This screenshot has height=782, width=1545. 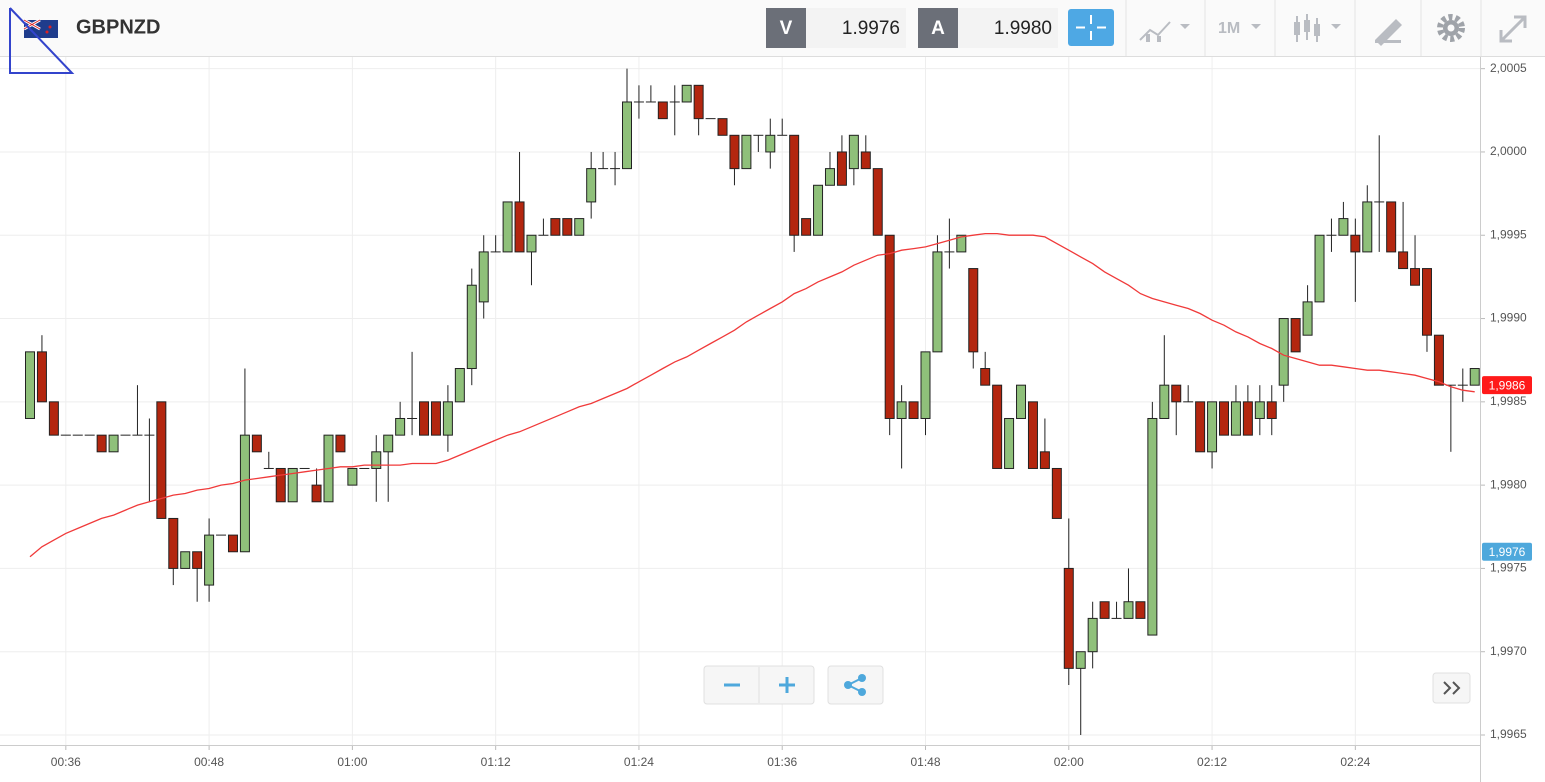 What do you see at coordinates (1023, 28) in the screenshot?
I see `ask-price: 1.9980` at bounding box center [1023, 28].